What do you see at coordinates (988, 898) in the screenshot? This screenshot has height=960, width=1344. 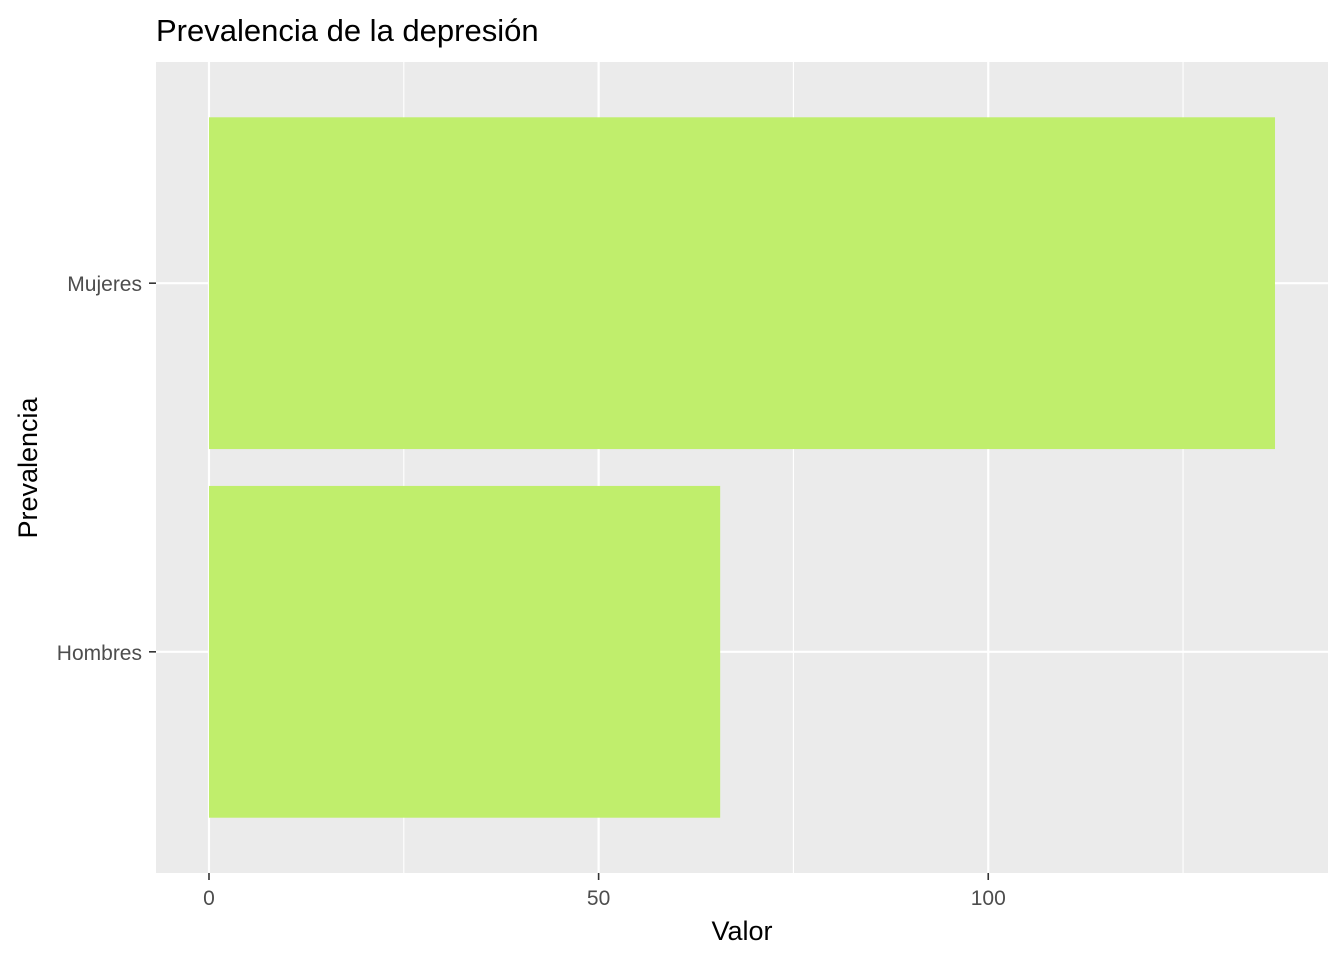 I see `x-tick-label: 100` at bounding box center [988, 898].